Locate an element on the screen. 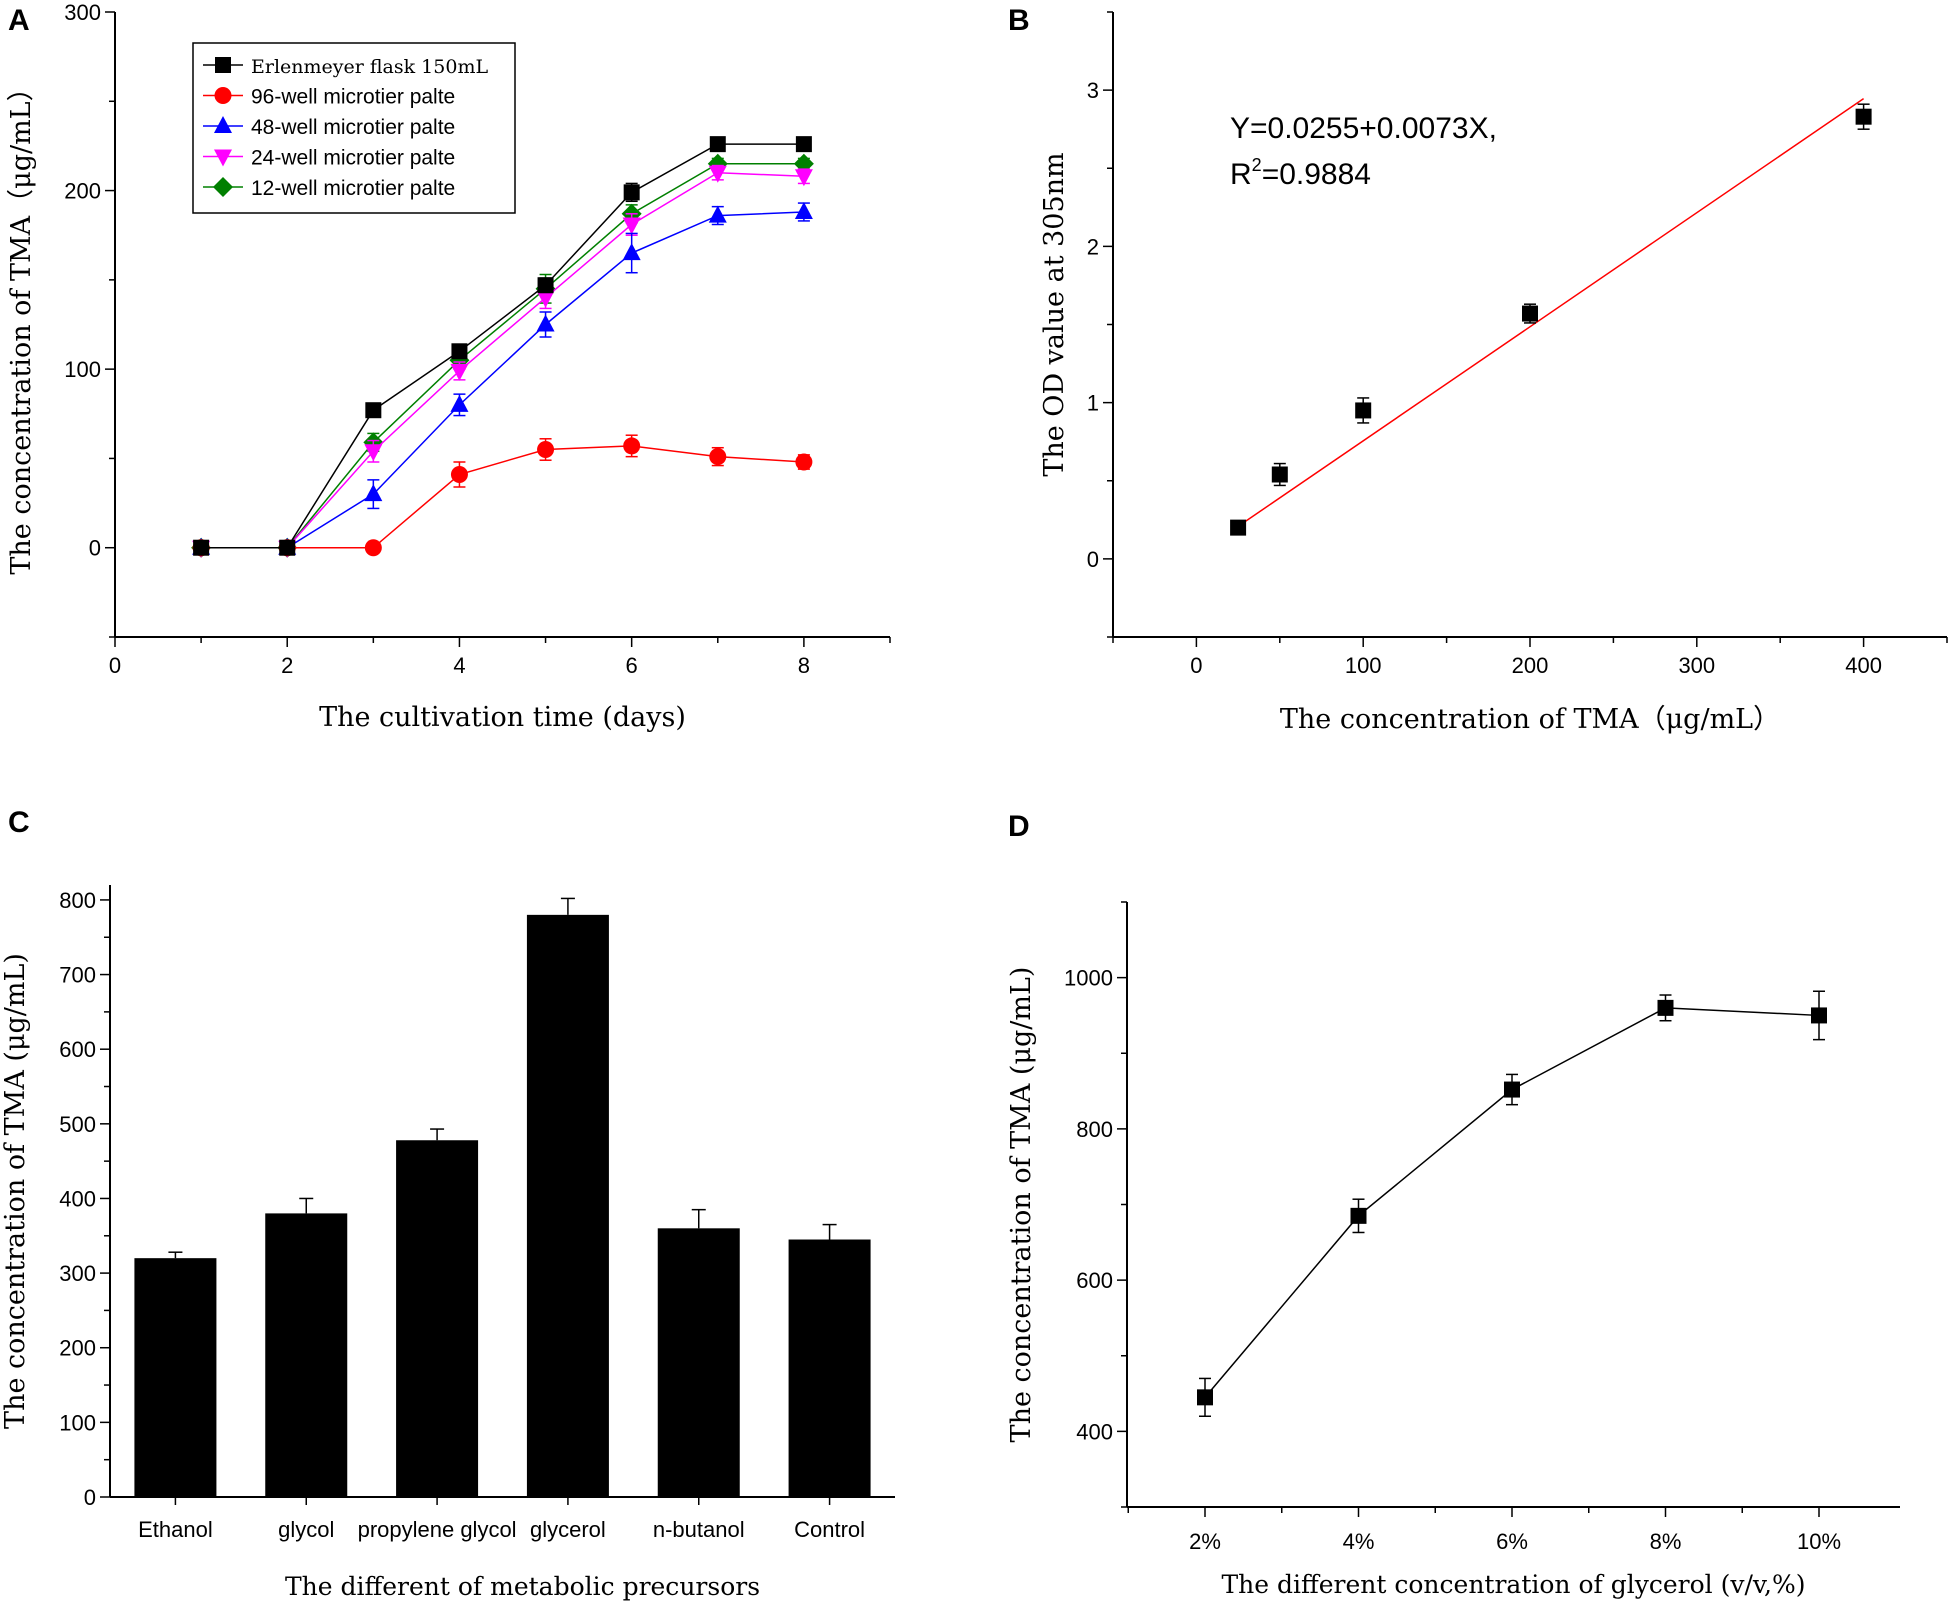  y-axis-title: The concentration of TMA（μg/mL） is located at coordinates (21, 324).